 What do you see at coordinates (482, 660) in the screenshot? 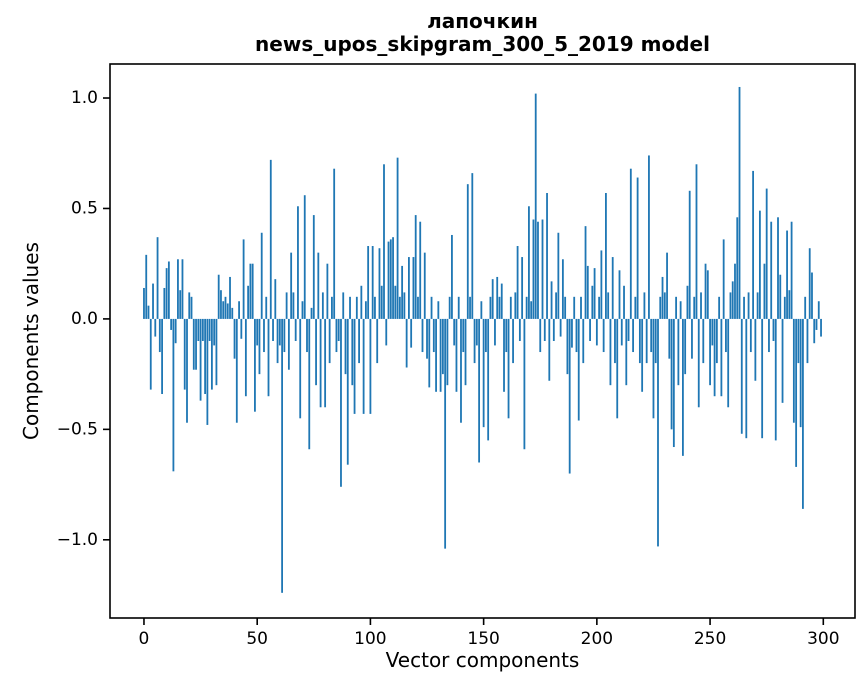
I see `x-axis-label: Vector components` at bounding box center [482, 660].